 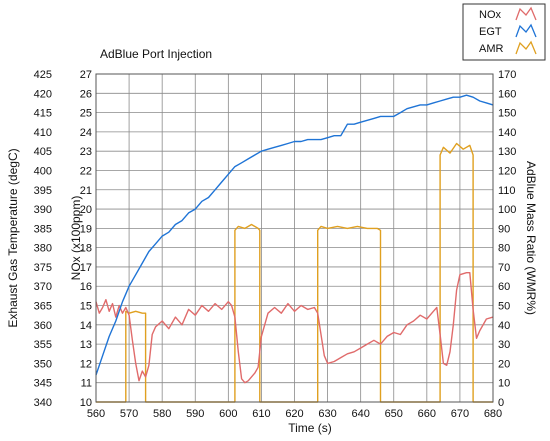 What do you see at coordinates (86, 75) in the screenshot?
I see `nox-tick-label: 27` at bounding box center [86, 75].